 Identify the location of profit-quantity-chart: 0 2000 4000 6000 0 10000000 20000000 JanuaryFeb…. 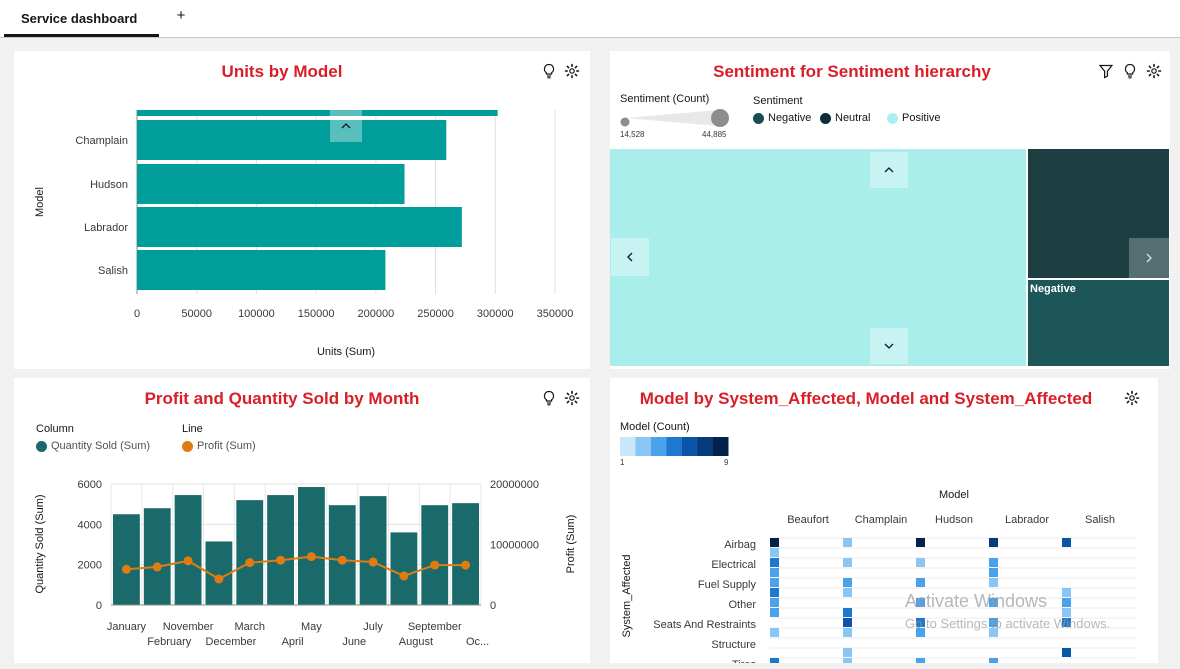
(305, 563).